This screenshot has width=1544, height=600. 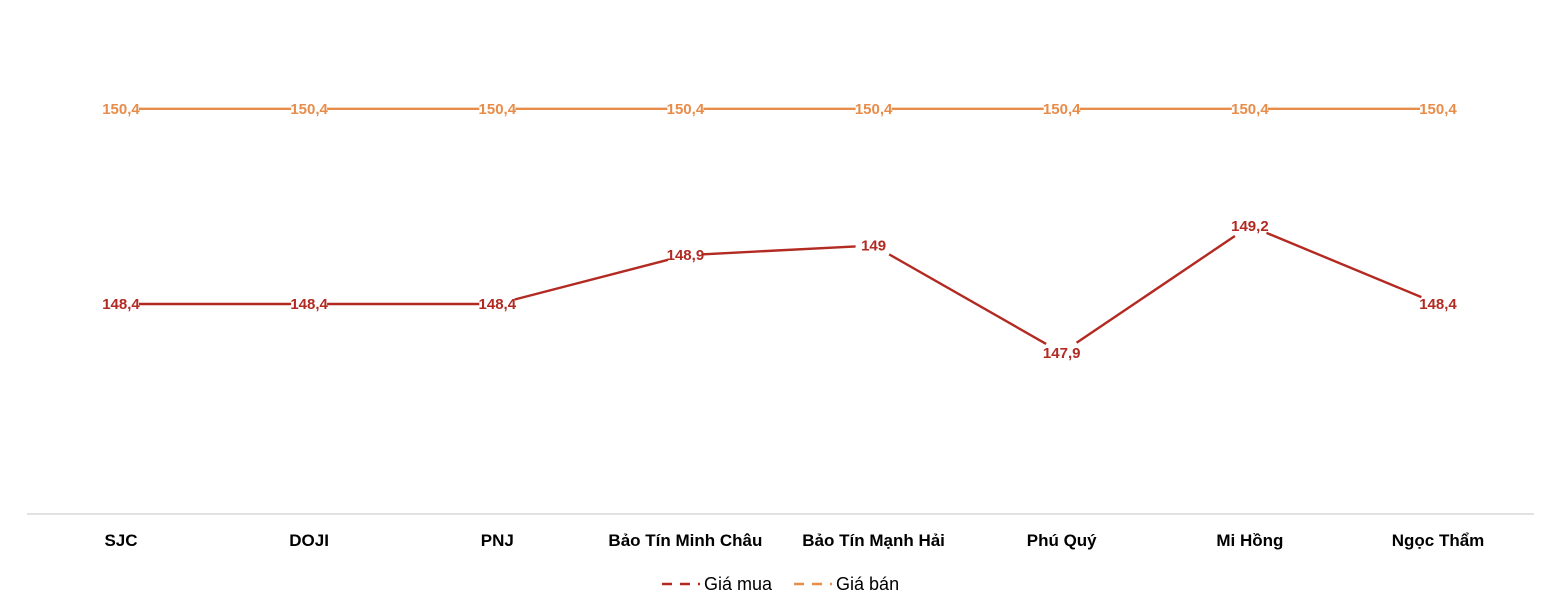 What do you see at coordinates (1250, 226) in the screenshot?
I see `data-label: 149,2` at bounding box center [1250, 226].